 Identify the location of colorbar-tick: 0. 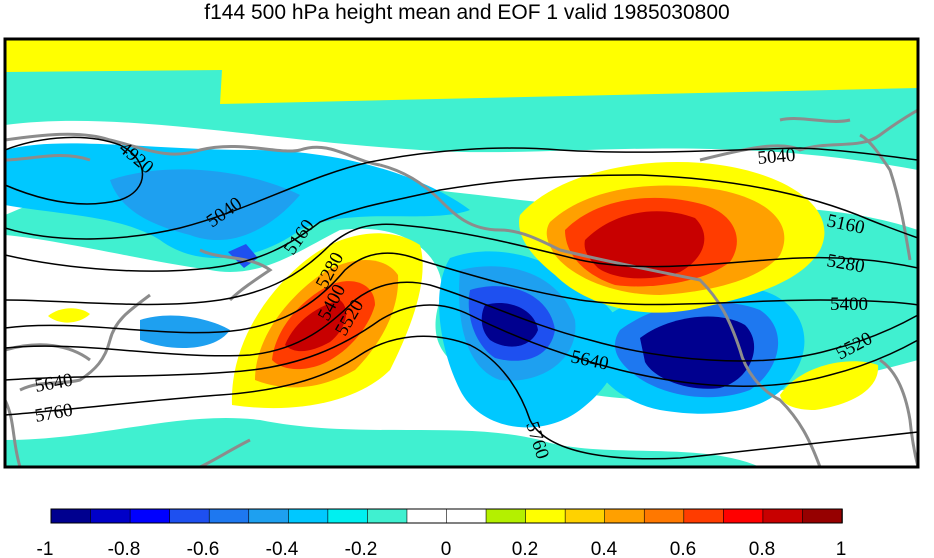
(446, 548).